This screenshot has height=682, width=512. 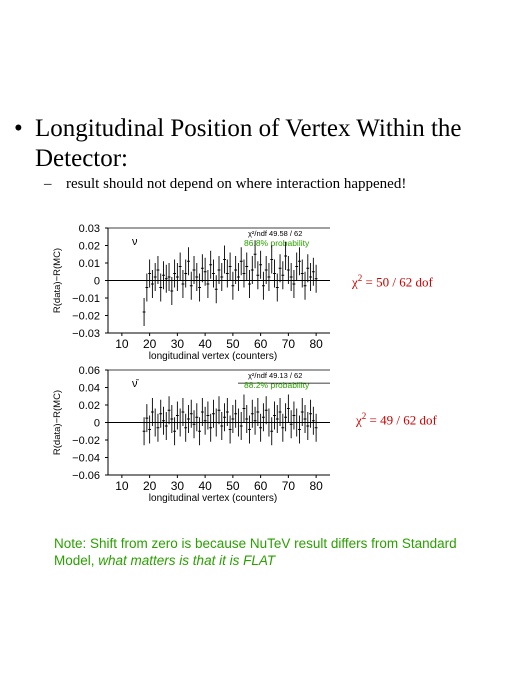 What do you see at coordinates (86, 334) in the screenshot?
I see `y-tick-label: −0.03` at bounding box center [86, 334].